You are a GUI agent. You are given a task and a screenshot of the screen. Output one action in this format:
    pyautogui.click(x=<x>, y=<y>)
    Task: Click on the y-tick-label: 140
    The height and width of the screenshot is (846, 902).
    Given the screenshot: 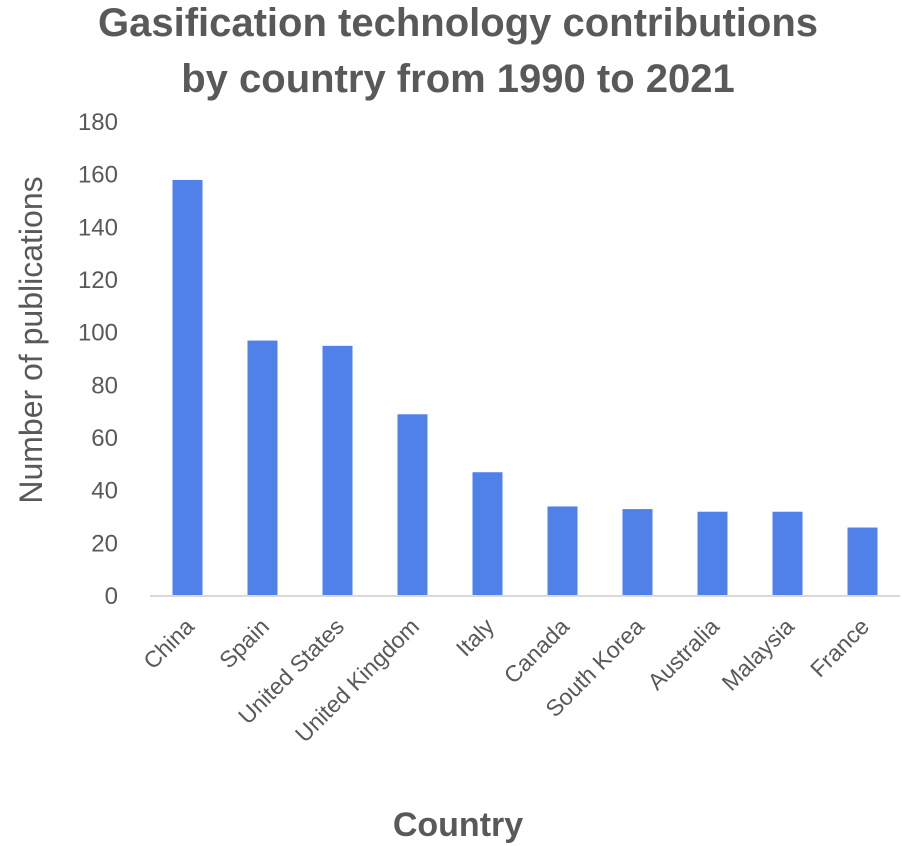 What is the action you would take?
    pyautogui.click(x=98, y=227)
    